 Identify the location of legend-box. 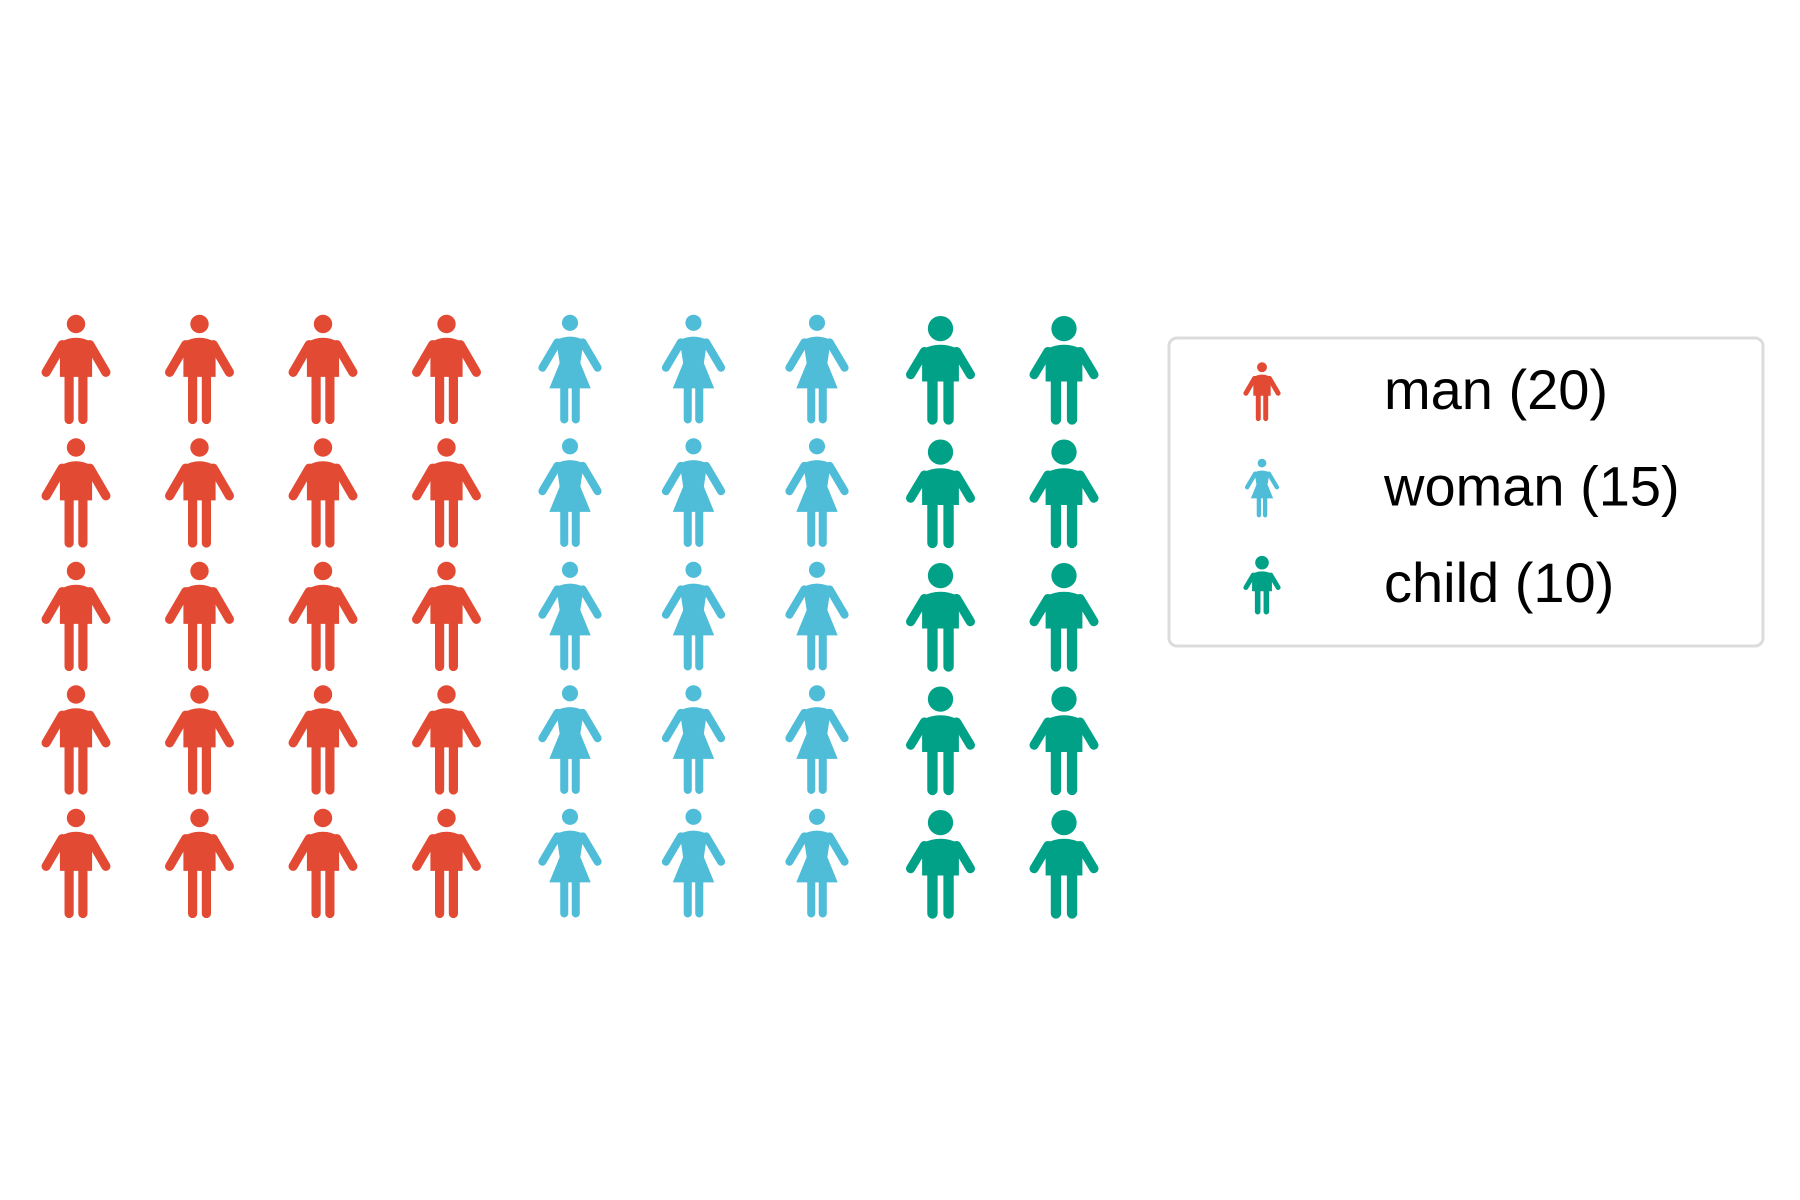
(1466, 492).